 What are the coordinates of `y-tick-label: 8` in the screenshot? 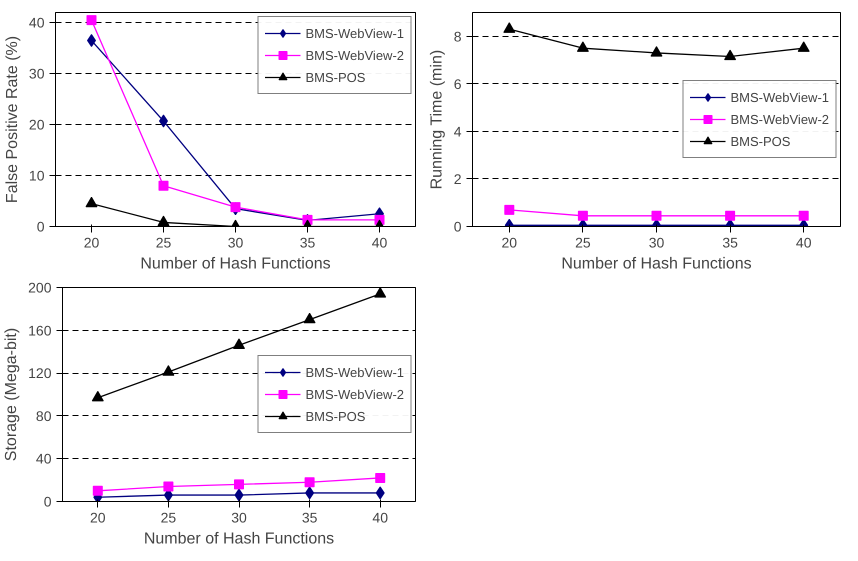 It's located at (458, 36).